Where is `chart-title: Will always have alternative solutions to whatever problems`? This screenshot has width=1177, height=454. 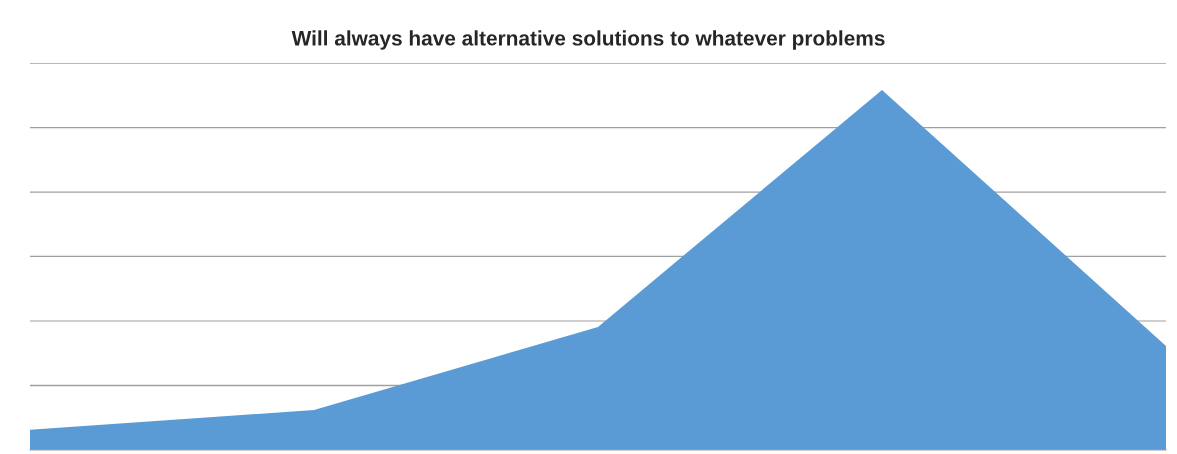
chart-title: Will always have alternative solutions to whatever problems is located at coordinates (588, 40).